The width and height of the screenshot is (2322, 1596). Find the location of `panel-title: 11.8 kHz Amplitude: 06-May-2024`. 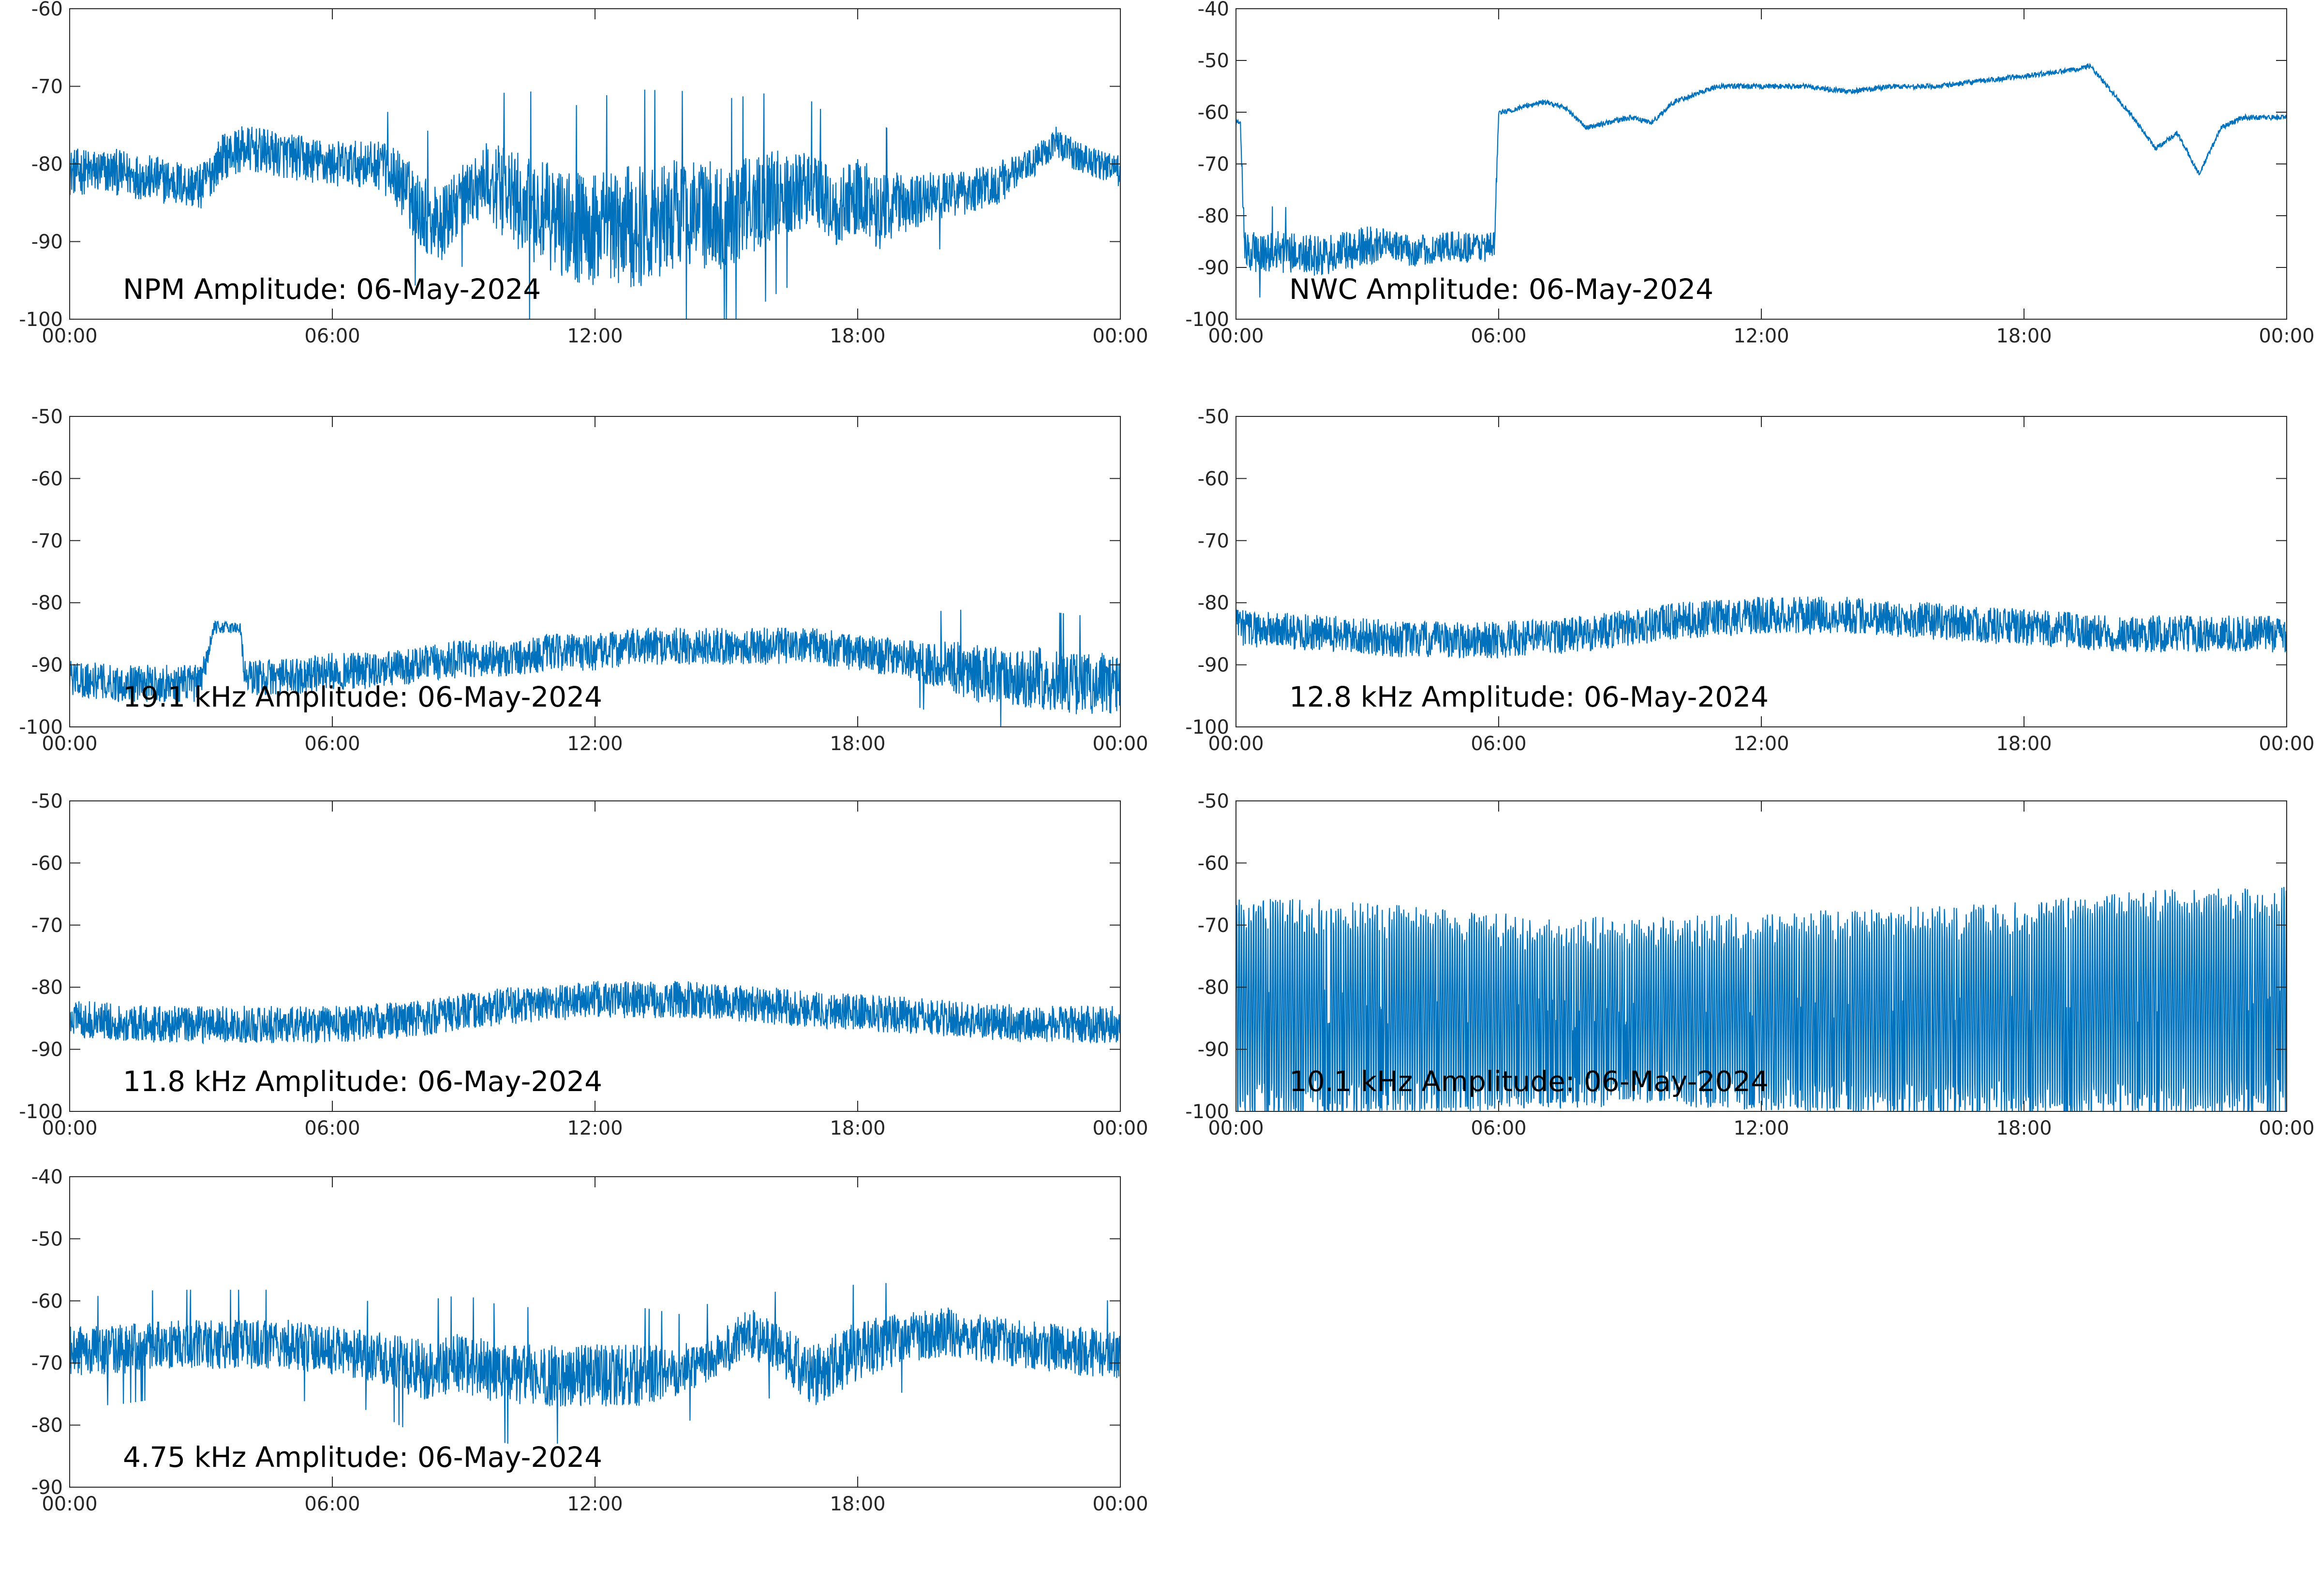

panel-title: 11.8 kHz Amplitude: 06-May-2024 is located at coordinates (362, 1081).